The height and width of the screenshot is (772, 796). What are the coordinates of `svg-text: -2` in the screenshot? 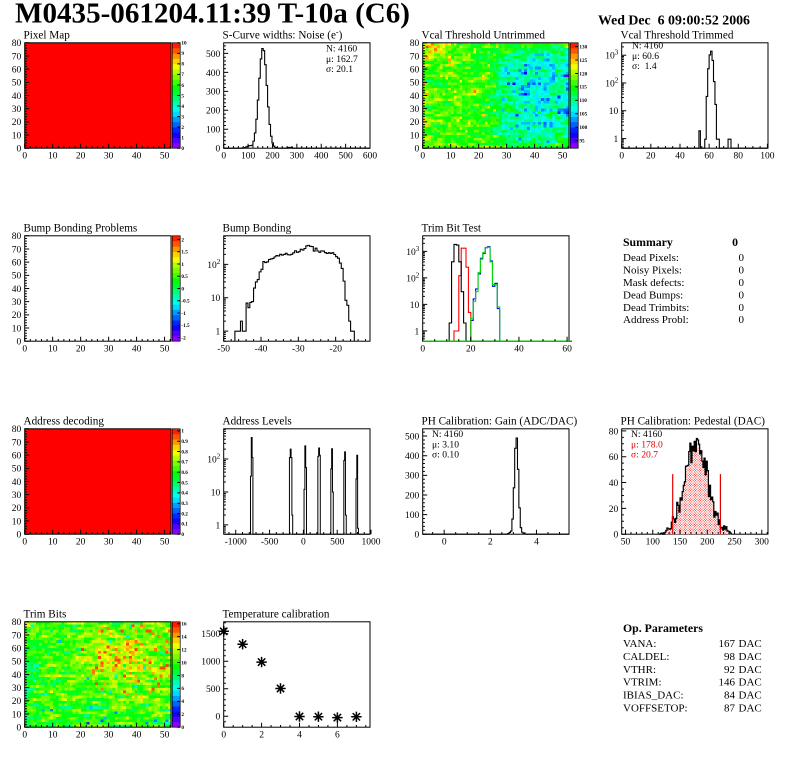 It's located at (183, 338).